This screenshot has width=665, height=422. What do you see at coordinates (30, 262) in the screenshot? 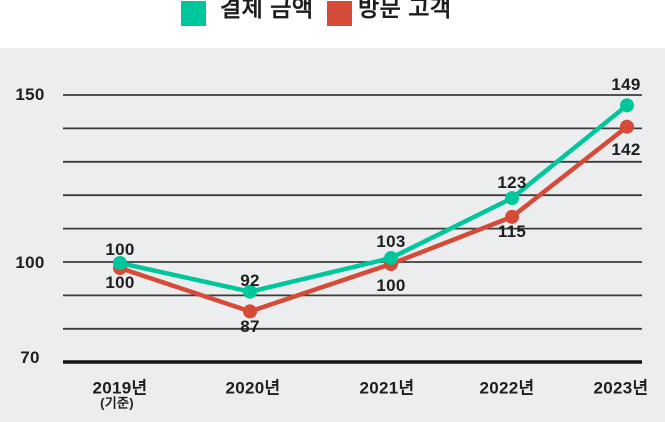
I see `y-tick-label: 100` at bounding box center [30, 262].